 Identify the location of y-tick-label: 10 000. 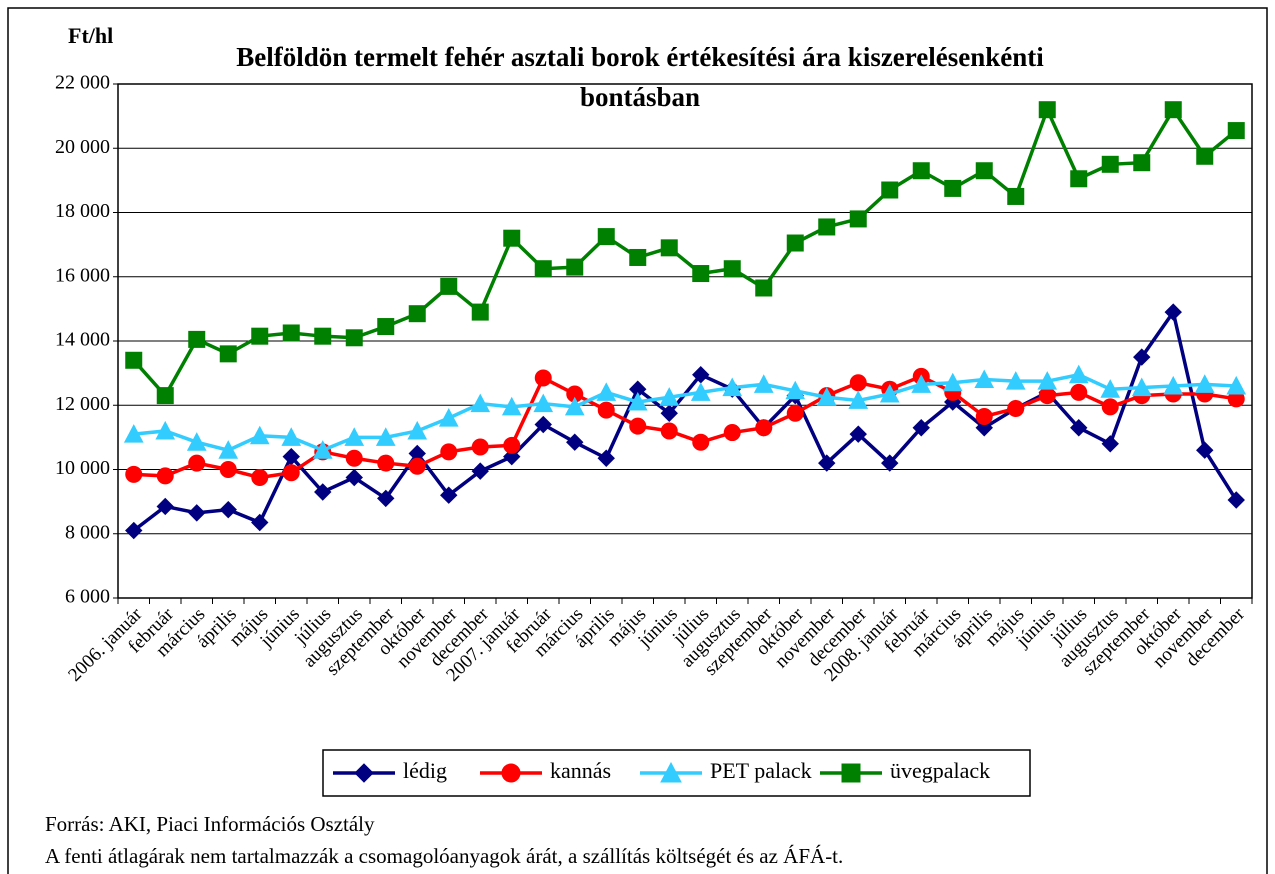
(82, 468).